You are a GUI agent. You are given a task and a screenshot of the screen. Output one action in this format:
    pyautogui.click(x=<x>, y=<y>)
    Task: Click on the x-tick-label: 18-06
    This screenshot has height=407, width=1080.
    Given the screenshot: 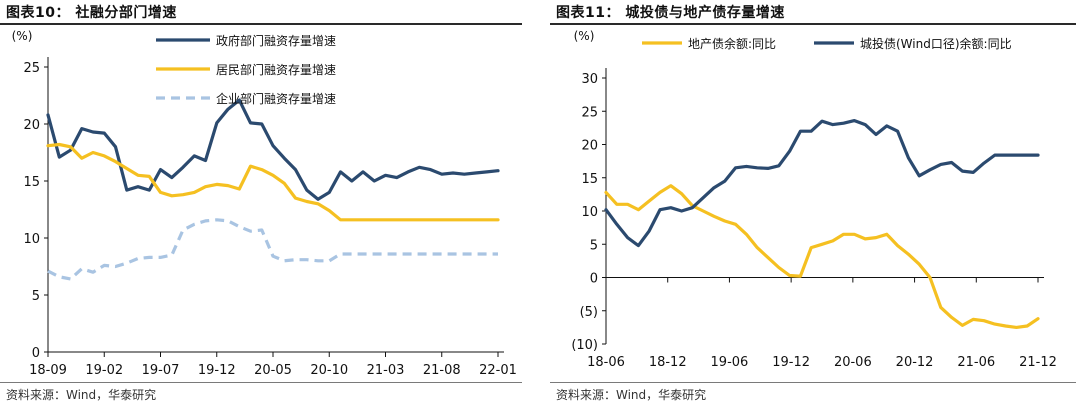 What is the action you would take?
    pyautogui.click(x=606, y=362)
    